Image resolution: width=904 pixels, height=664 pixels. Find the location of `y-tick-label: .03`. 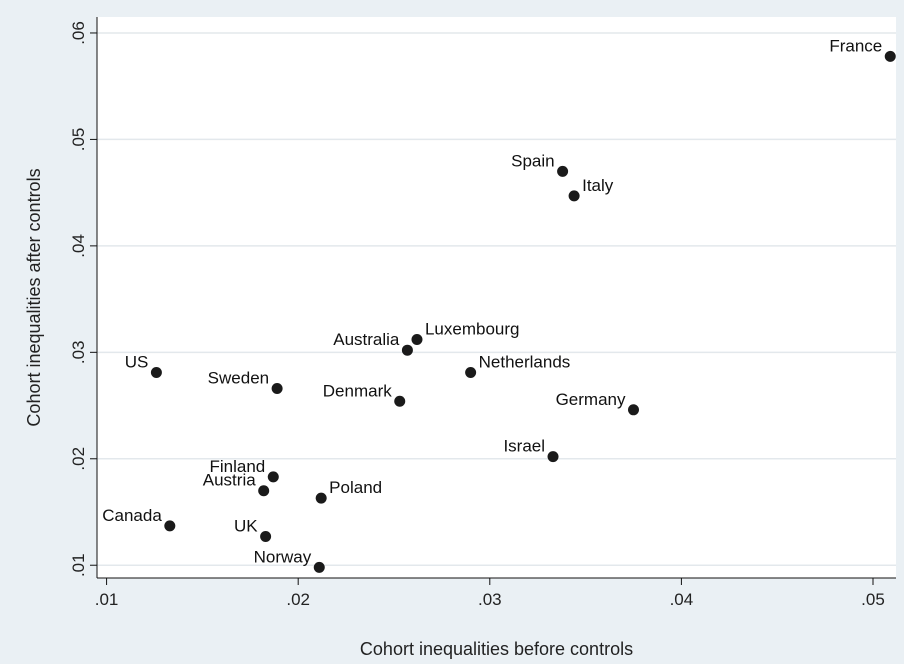

y-tick-label: .03 is located at coordinates (78, 353).